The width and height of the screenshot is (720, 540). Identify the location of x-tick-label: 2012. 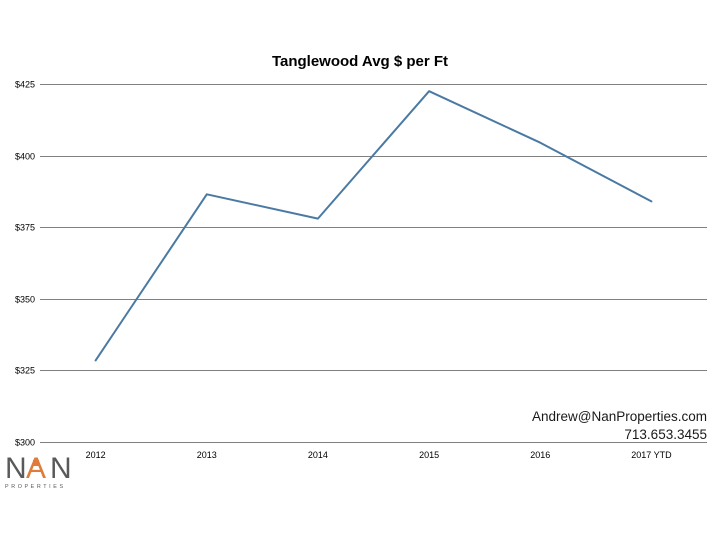
(96, 455).